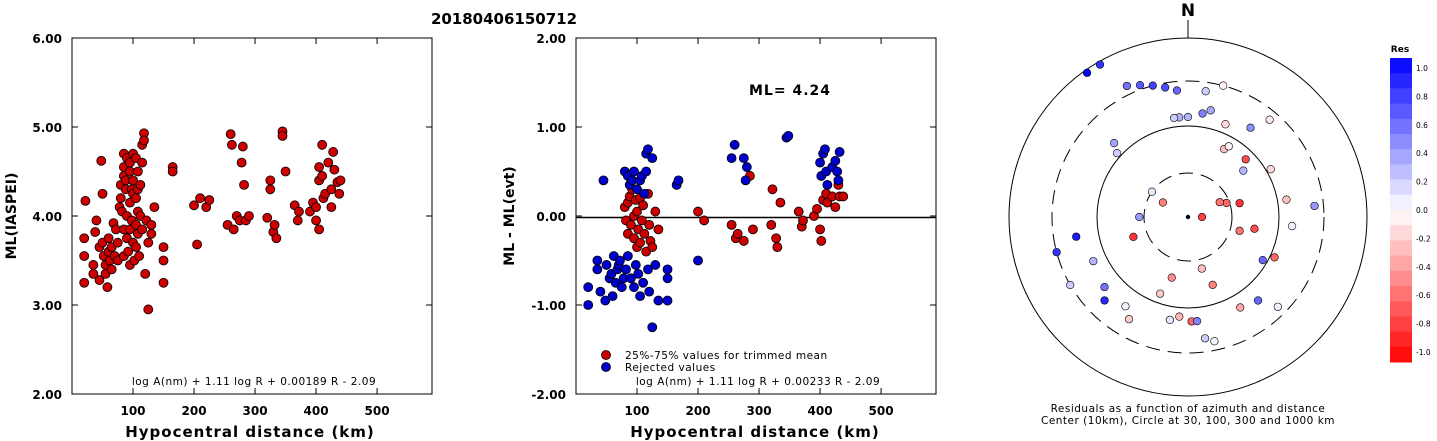 The height and width of the screenshot is (441, 1437). I want to click on plot1-points, so click(212, 220).